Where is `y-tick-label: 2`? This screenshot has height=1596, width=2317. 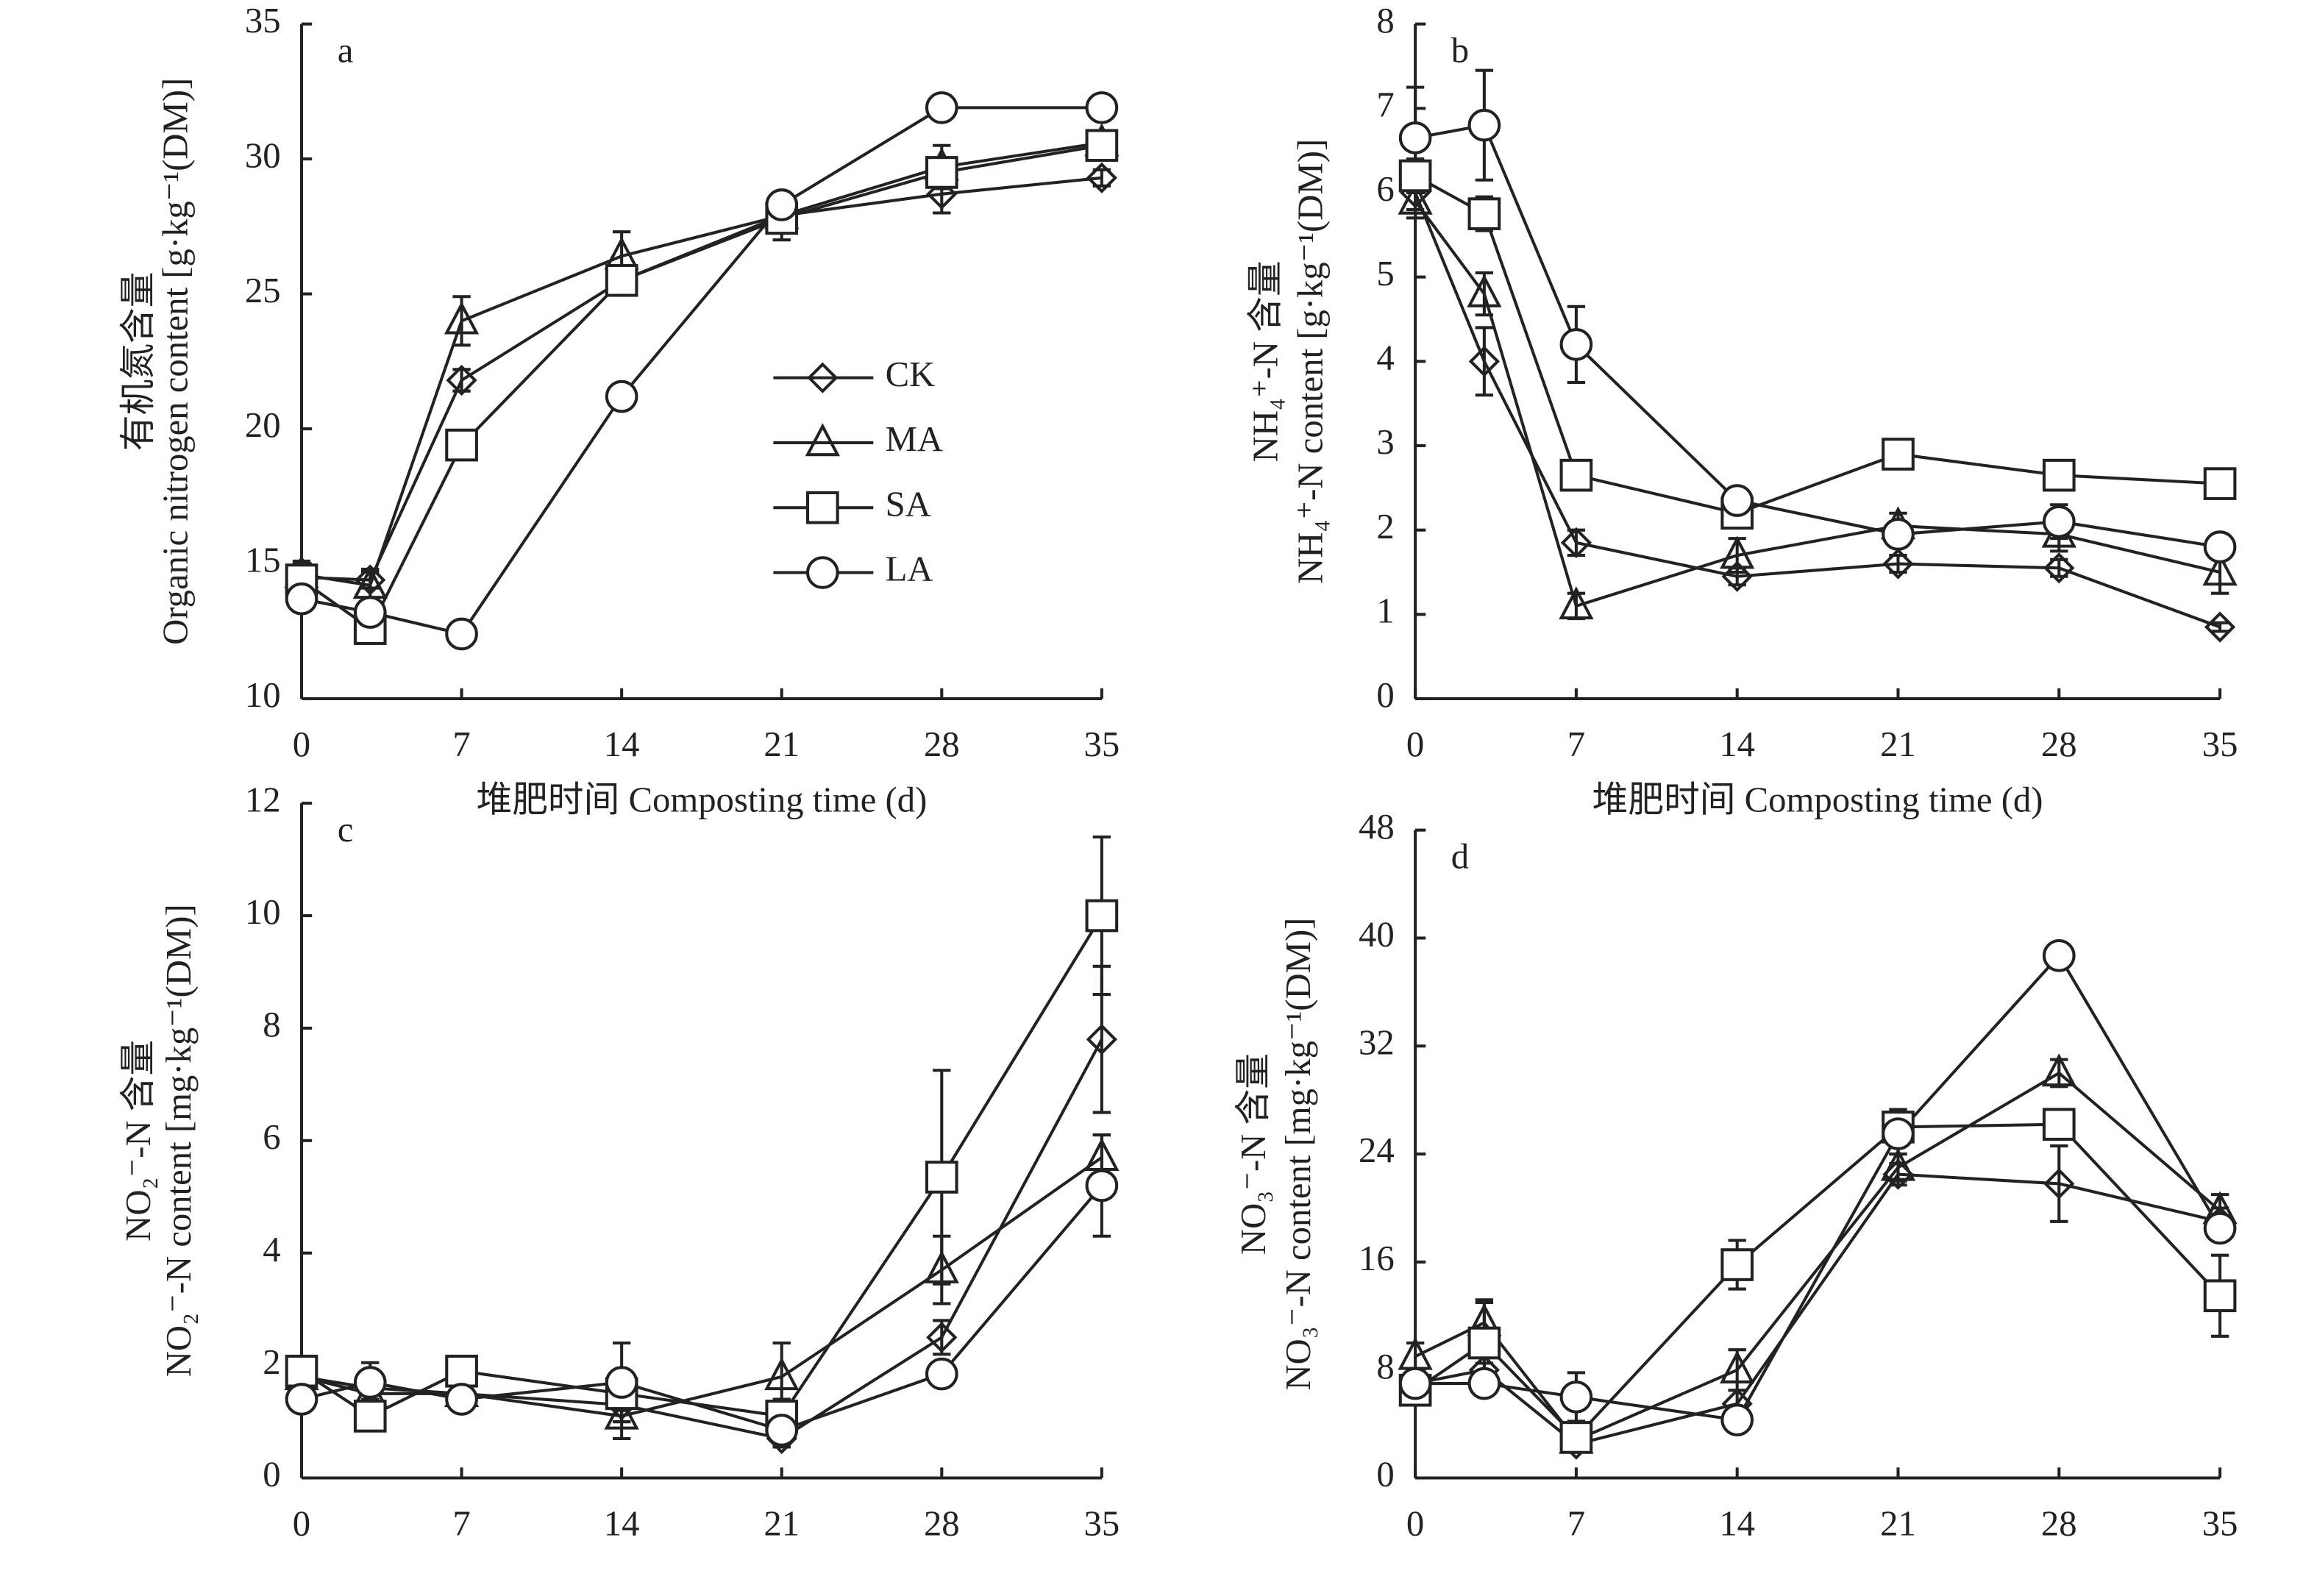 y-tick-label: 2 is located at coordinates (1385, 526).